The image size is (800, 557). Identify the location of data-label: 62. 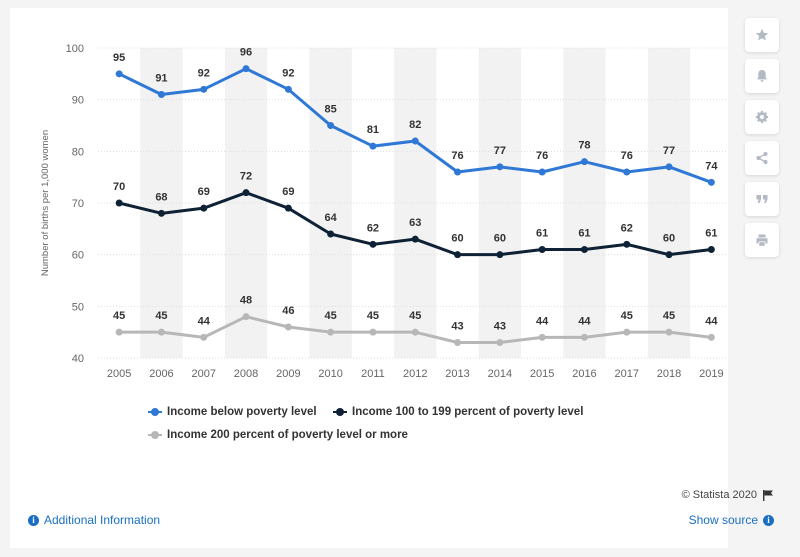
(627, 228).